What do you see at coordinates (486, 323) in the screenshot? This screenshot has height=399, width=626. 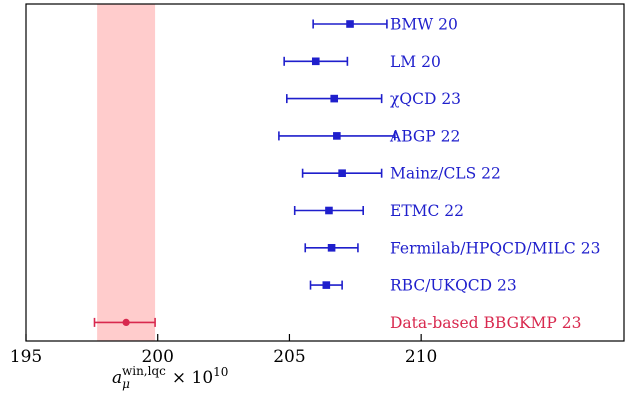 I see `point-label: Data-based BBGKMP 23` at bounding box center [486, 323].